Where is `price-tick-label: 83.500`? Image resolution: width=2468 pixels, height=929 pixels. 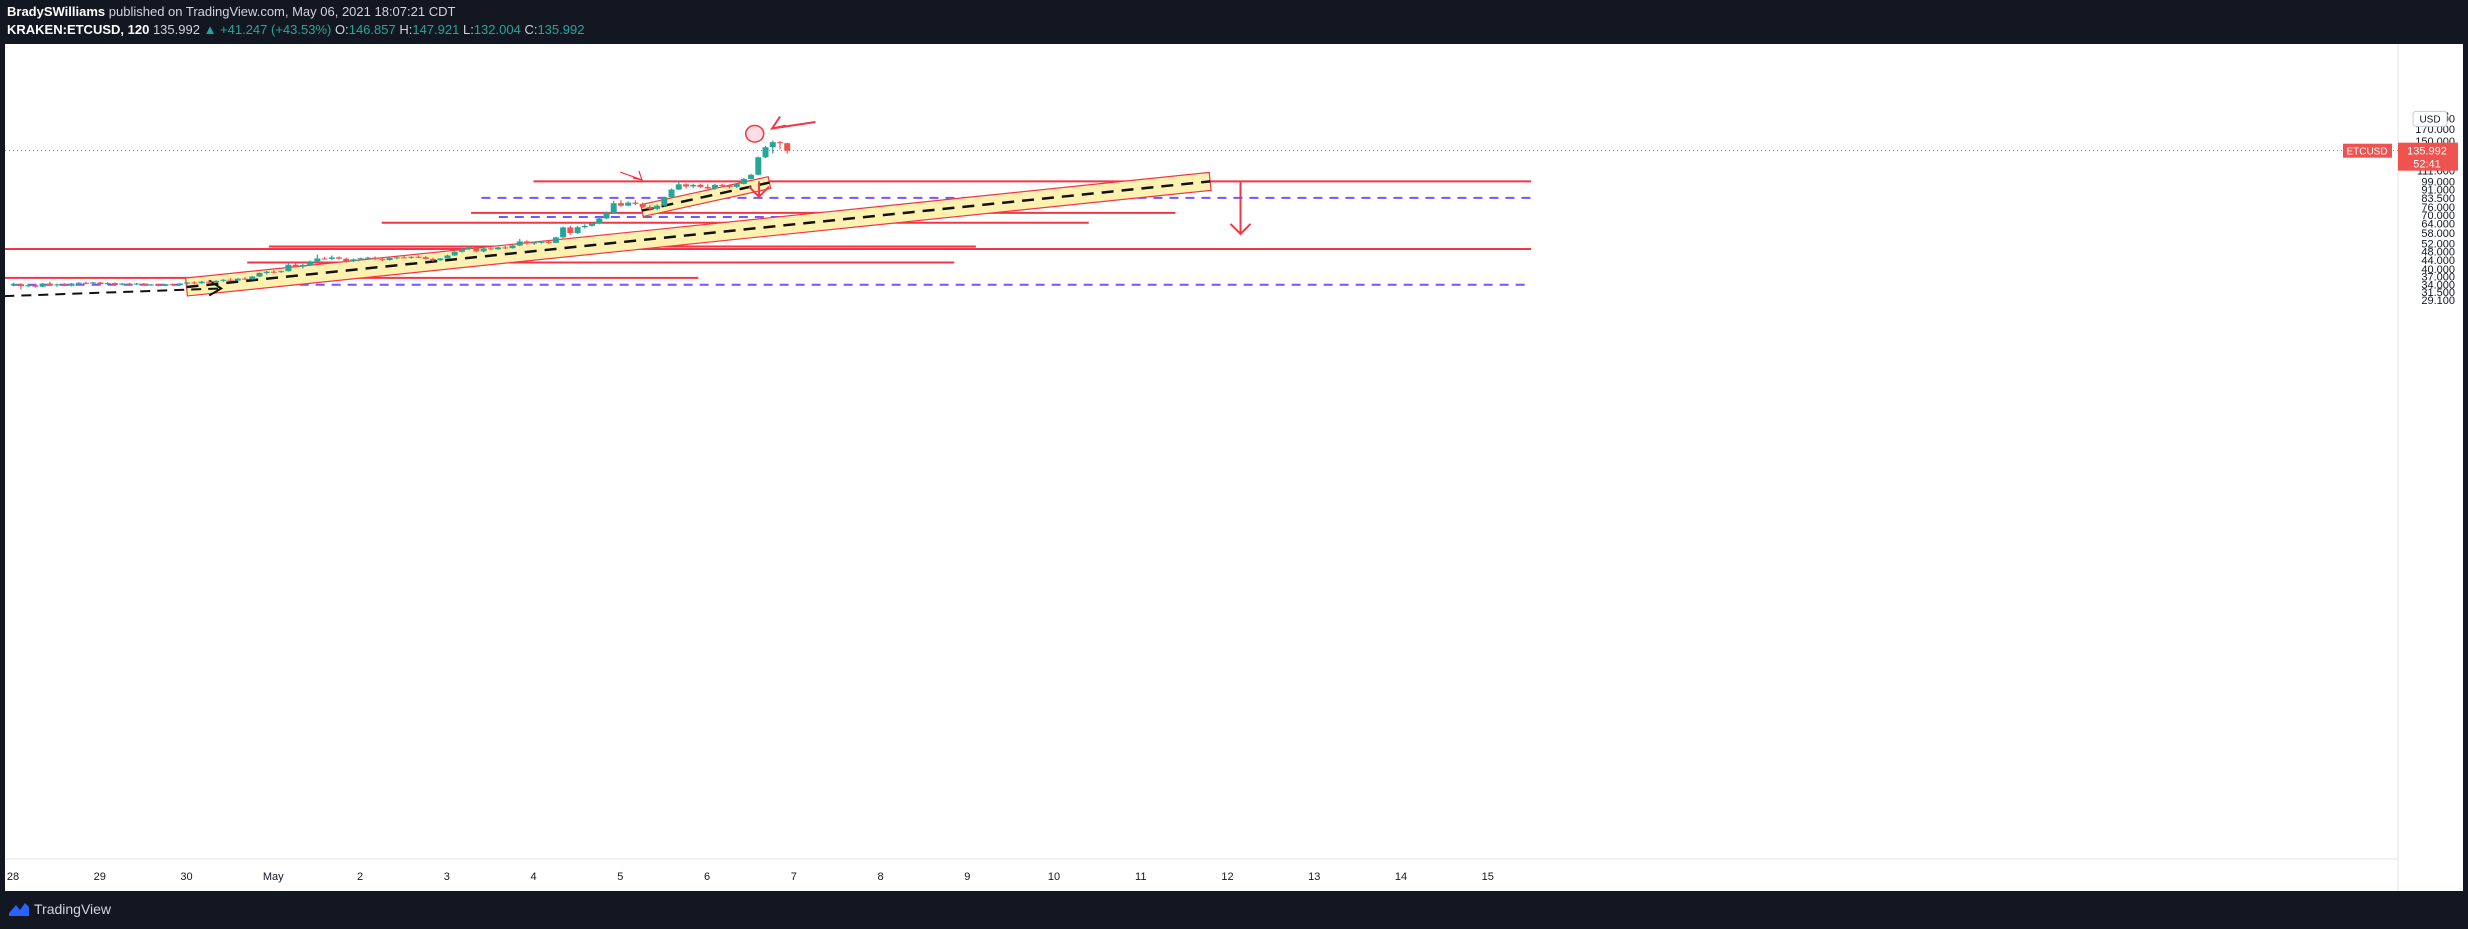 price-tick-label: 83.500 is located at coordinates (2438, 199).